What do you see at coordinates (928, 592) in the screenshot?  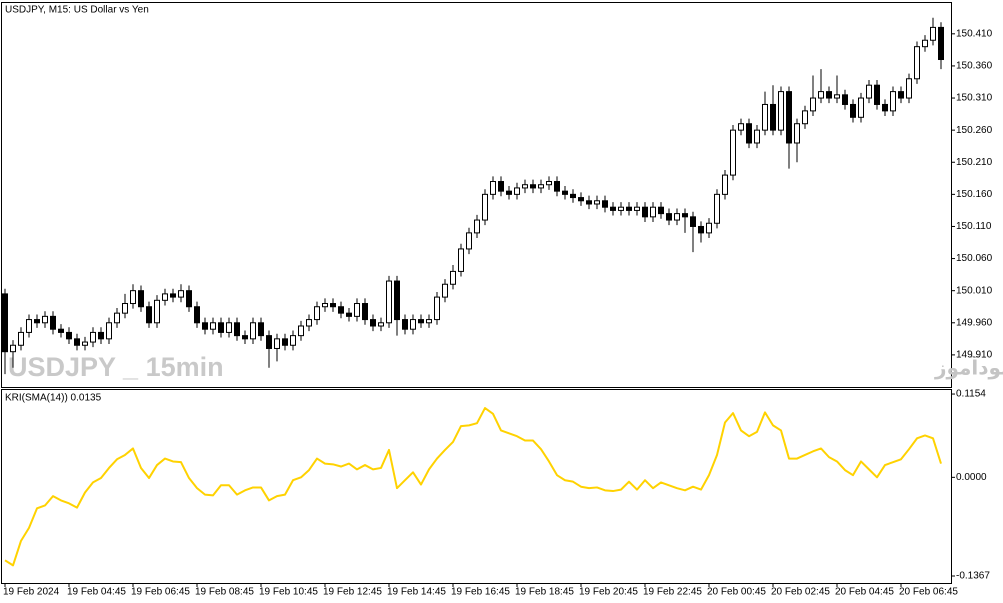 I see `x-tick-label: 20 Feb 06:45` at bounding box center [928, 592].